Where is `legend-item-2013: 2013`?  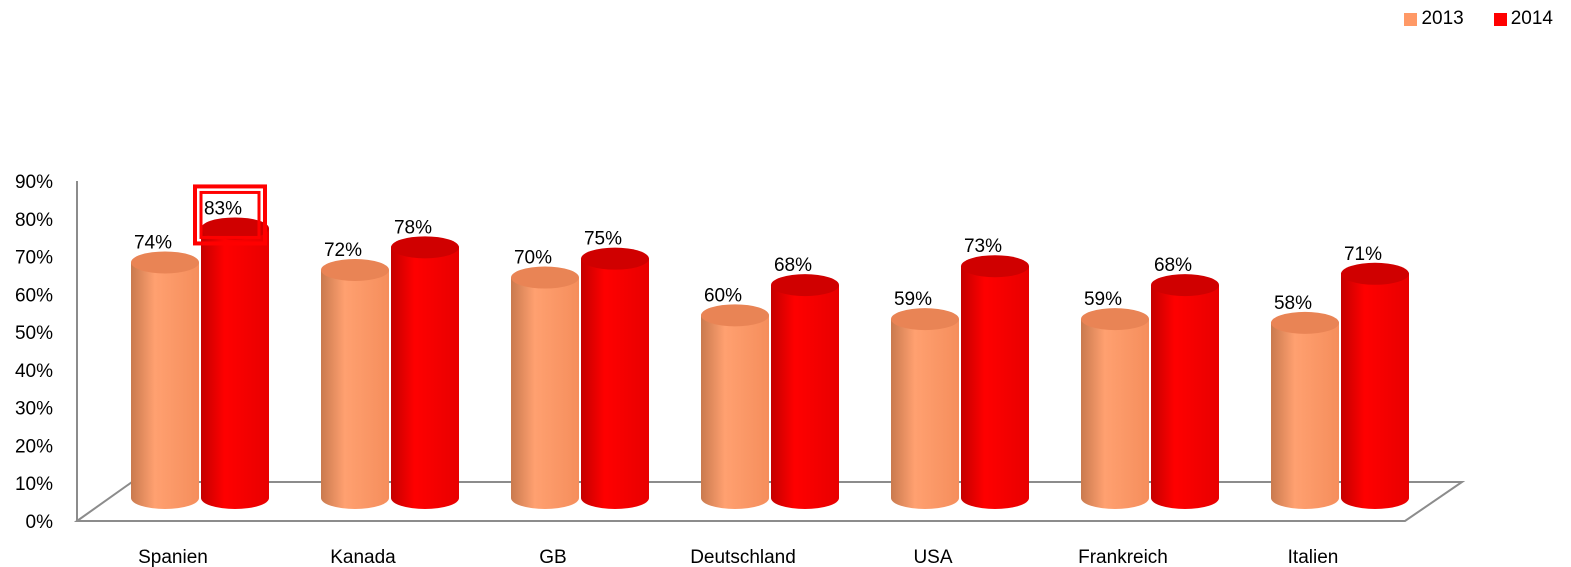
legend-item-2013: 2013 is located at coordinates (1434, 19).